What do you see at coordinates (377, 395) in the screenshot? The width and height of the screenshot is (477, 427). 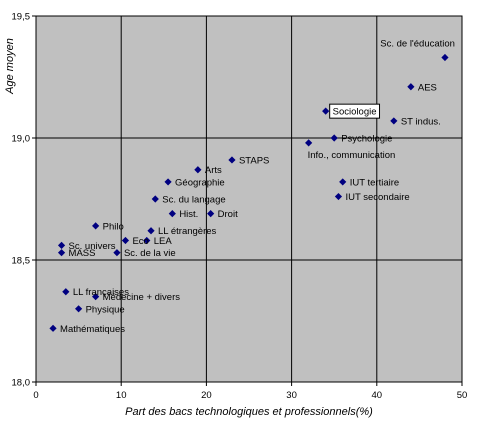 I see `x-tick-label: 40` at bounding box center [377, 395].